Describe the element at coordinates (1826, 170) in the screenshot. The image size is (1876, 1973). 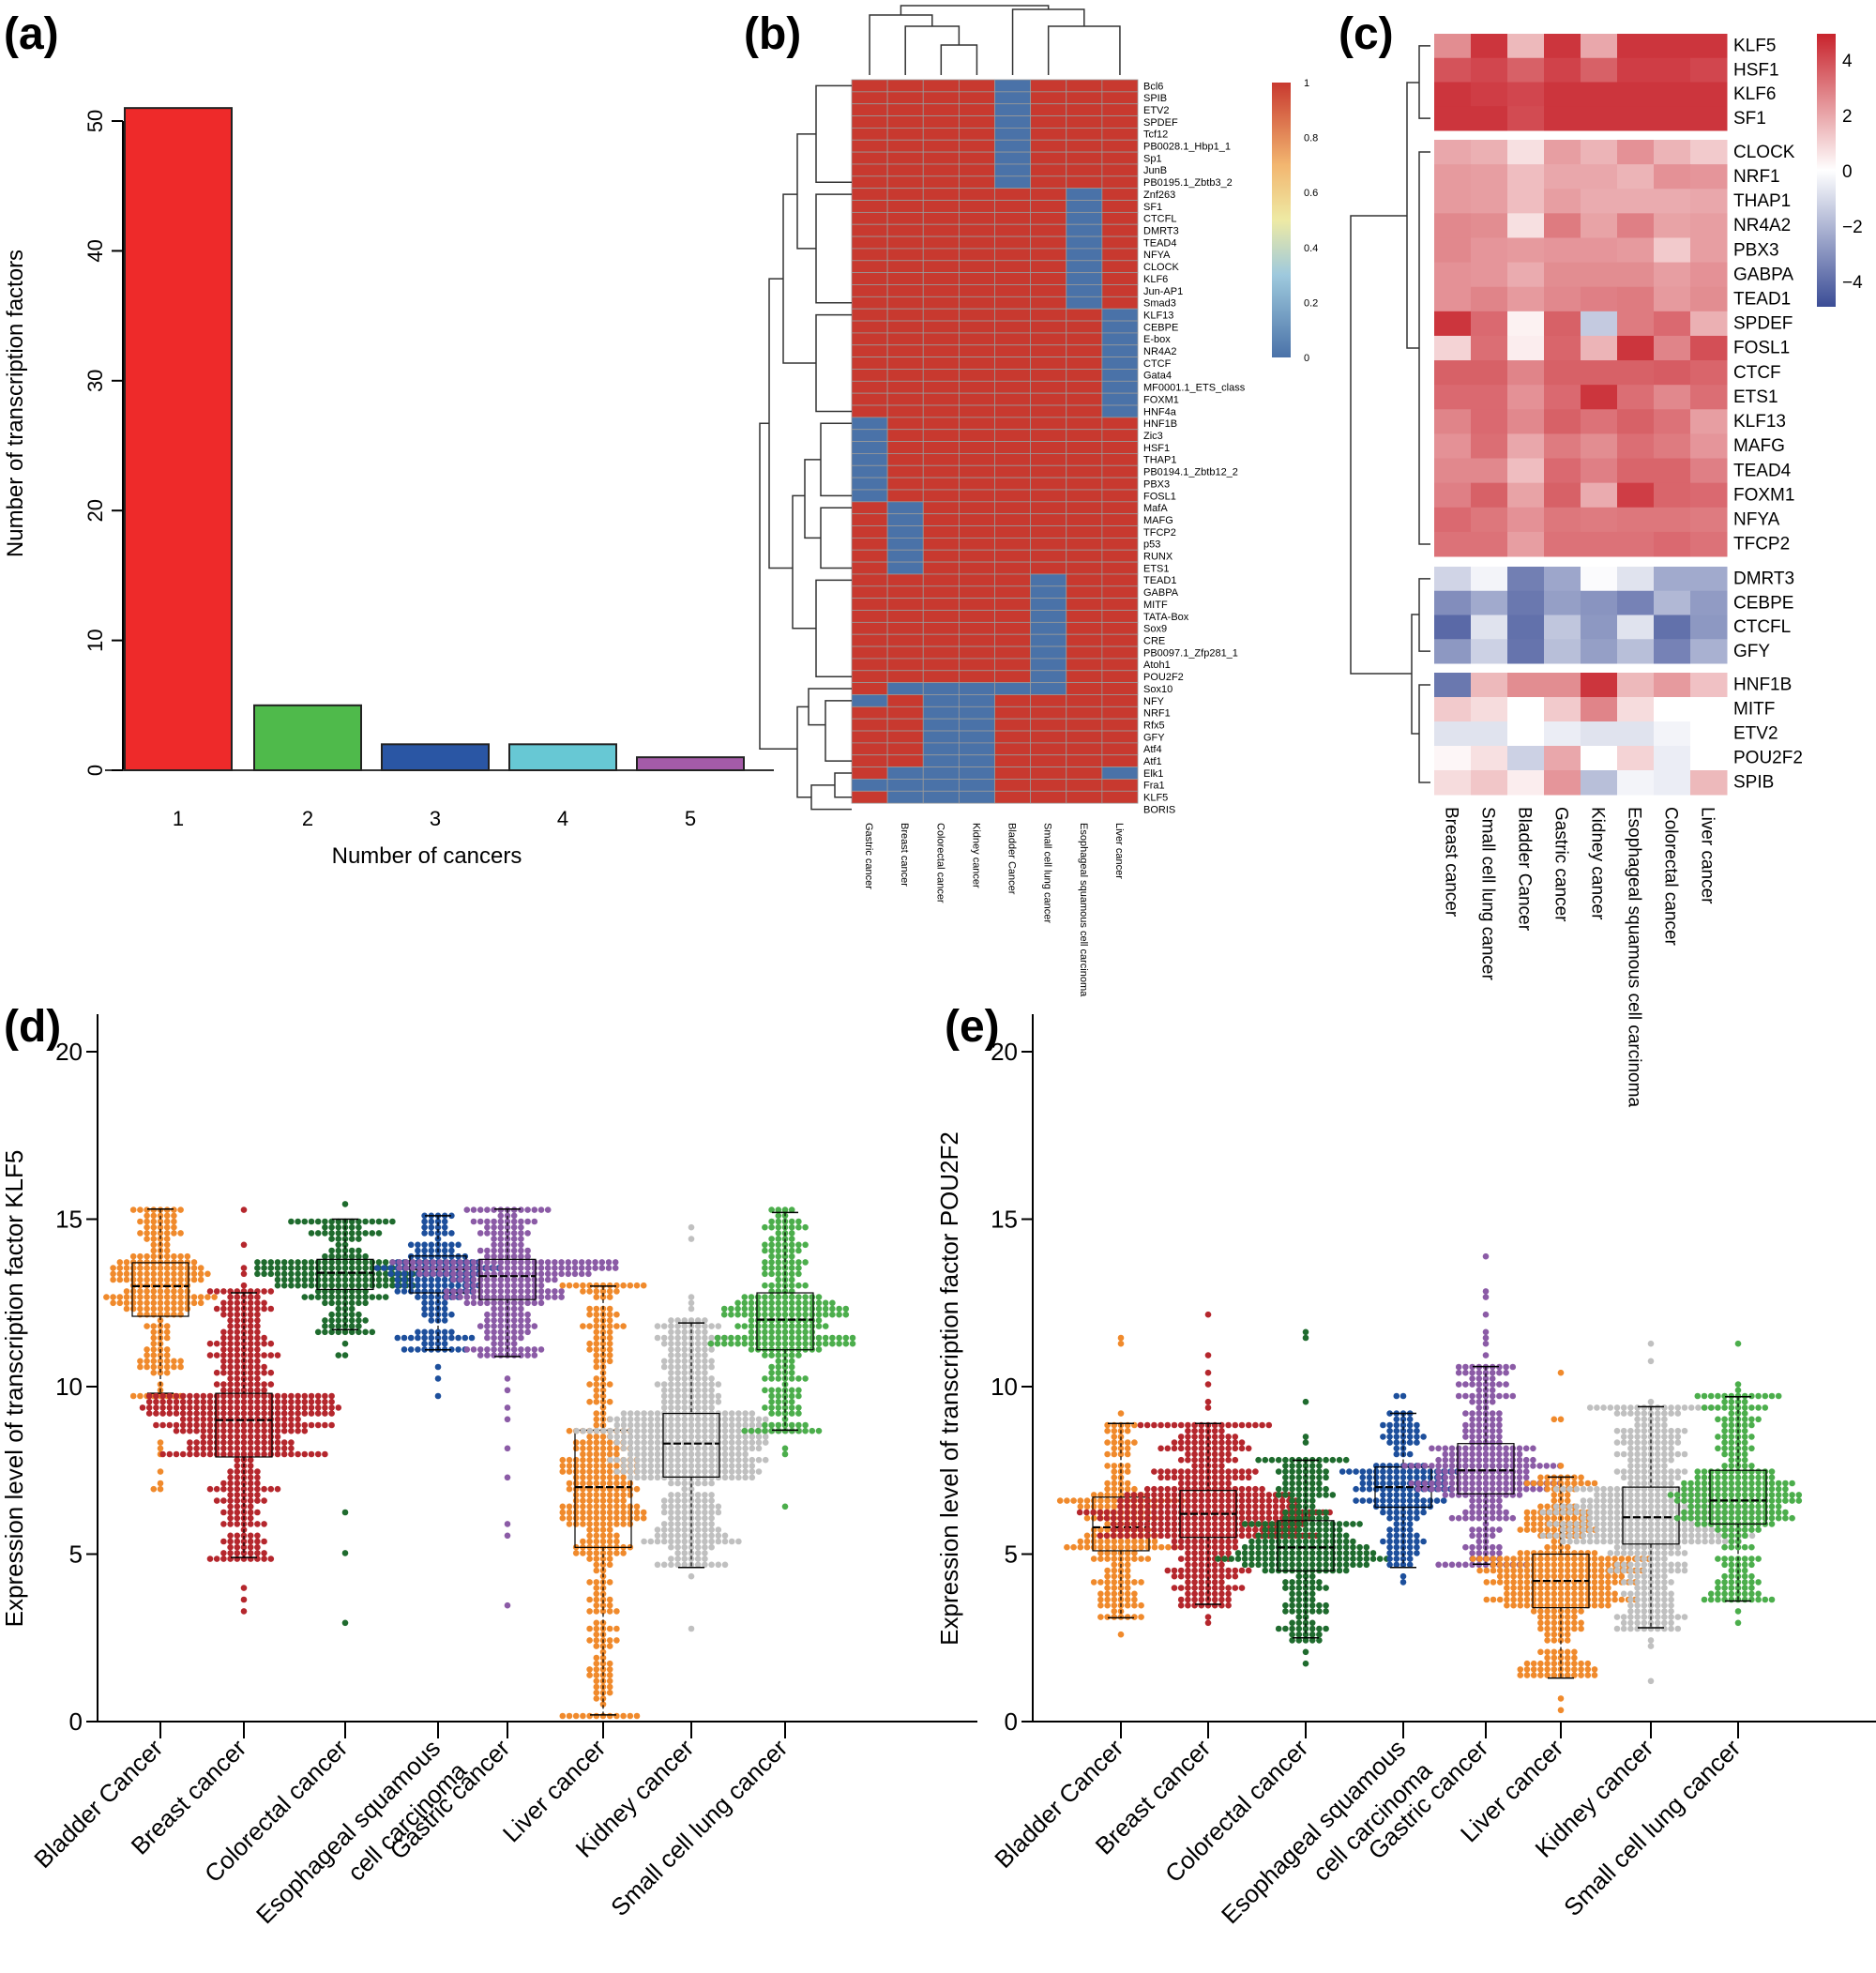
I see `colorbar` at that location.